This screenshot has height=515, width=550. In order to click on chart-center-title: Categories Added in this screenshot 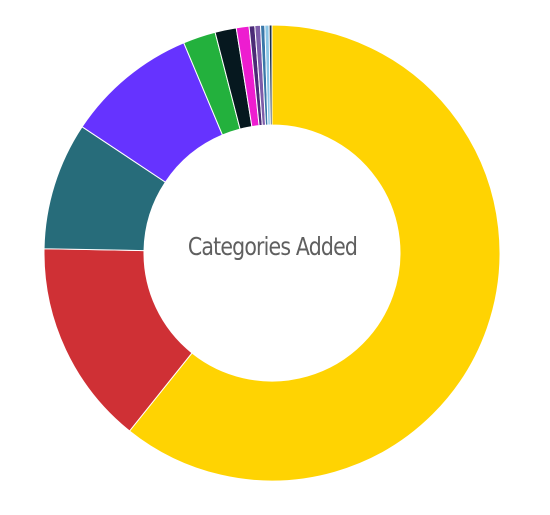, I will do `click(272, 246)`.